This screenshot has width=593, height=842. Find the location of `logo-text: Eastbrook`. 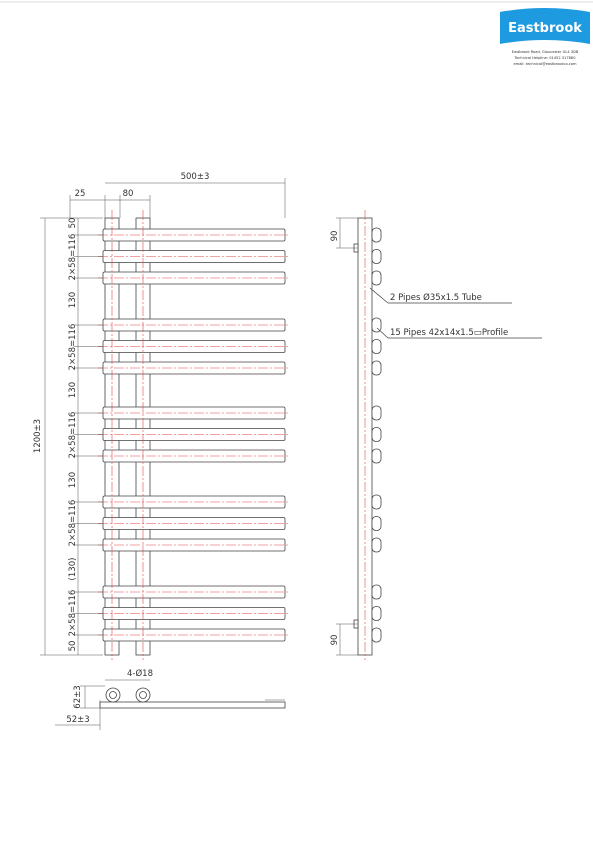

logo-text: Eastbrook is located at coordinates (545, 28).